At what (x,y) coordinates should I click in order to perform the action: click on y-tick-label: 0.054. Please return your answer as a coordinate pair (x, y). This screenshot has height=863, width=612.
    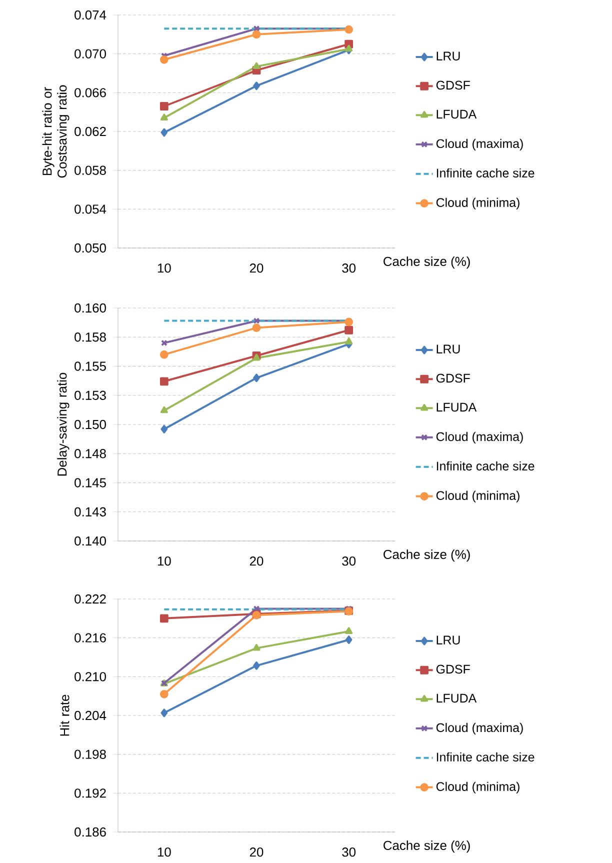
    Looking at the image, I should click on (90, 209).